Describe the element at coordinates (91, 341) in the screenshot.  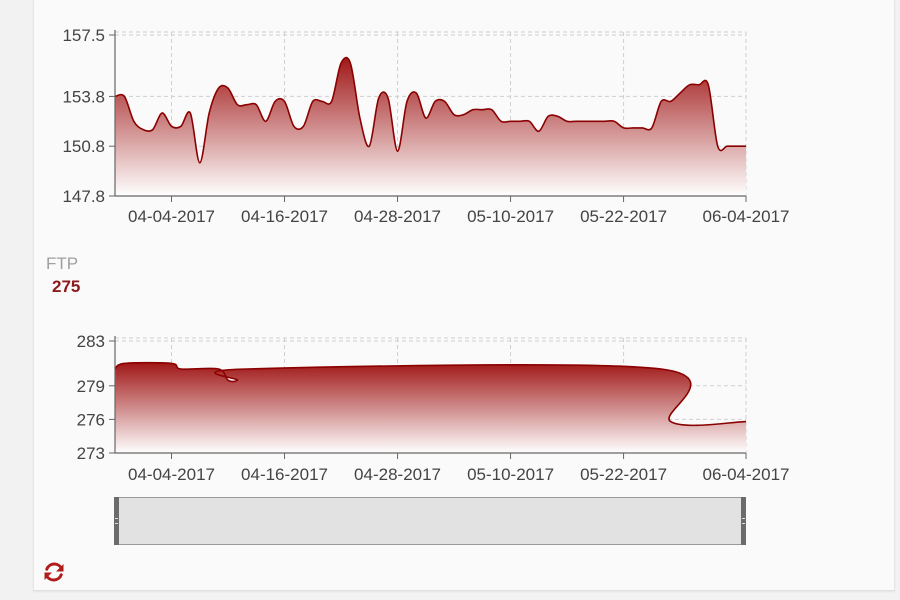
I see `y-tick-label: 283` at that location.